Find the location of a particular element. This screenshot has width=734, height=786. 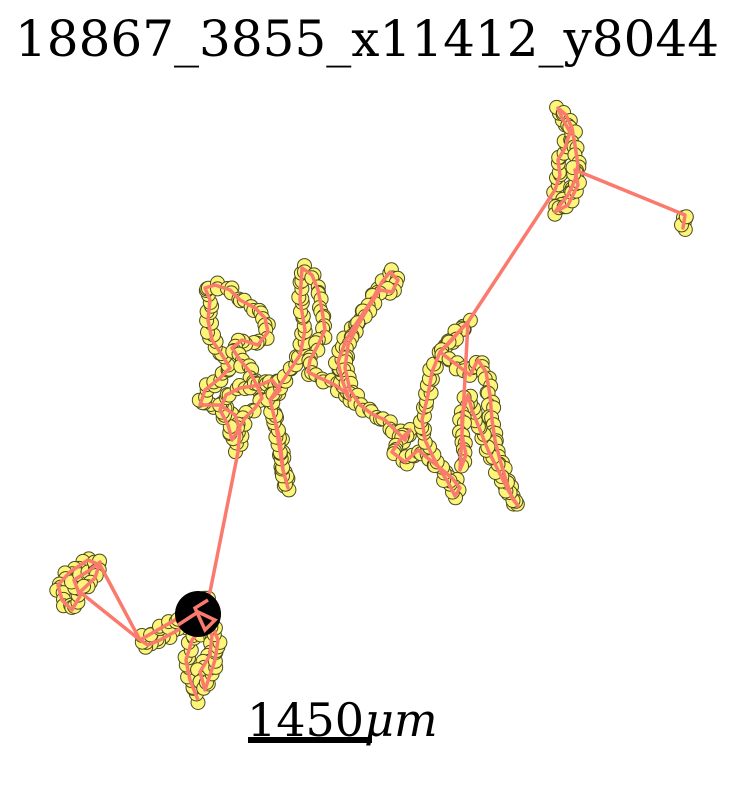

plot-title: 18867_3855_x11412_y8044 is located at coordinates (367, 39).